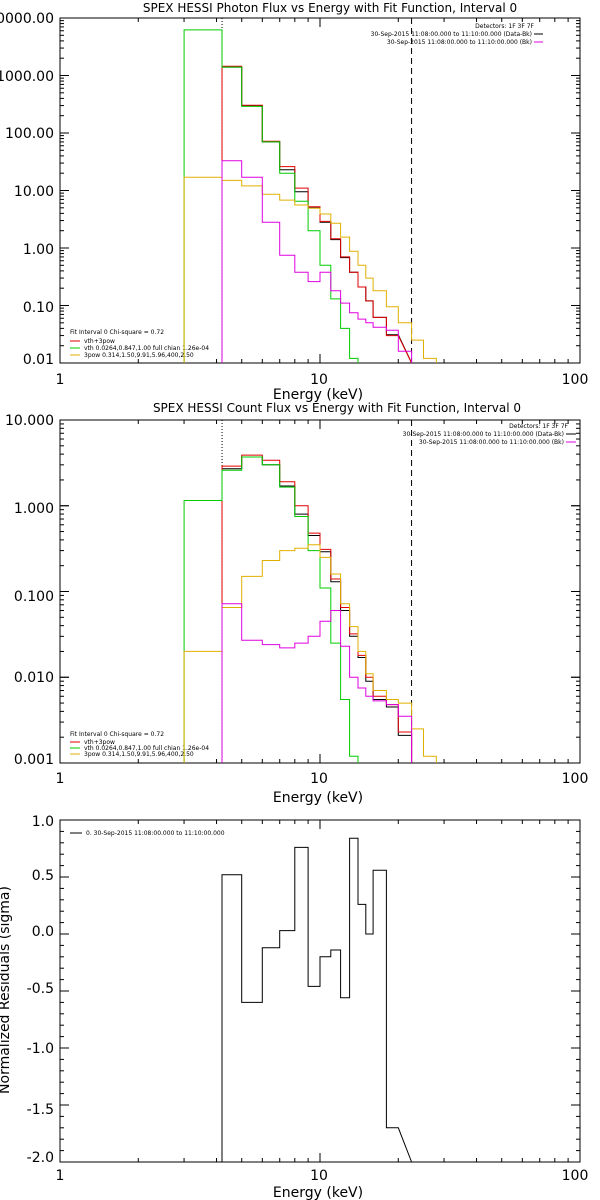 The width and height of the screenshot is (600, 1200). What do you see at coordinates (318, 395) in the screenshot?
I see `photon-flux-x-axis-label: Energy (keV)` at bounding box center [318, 395].